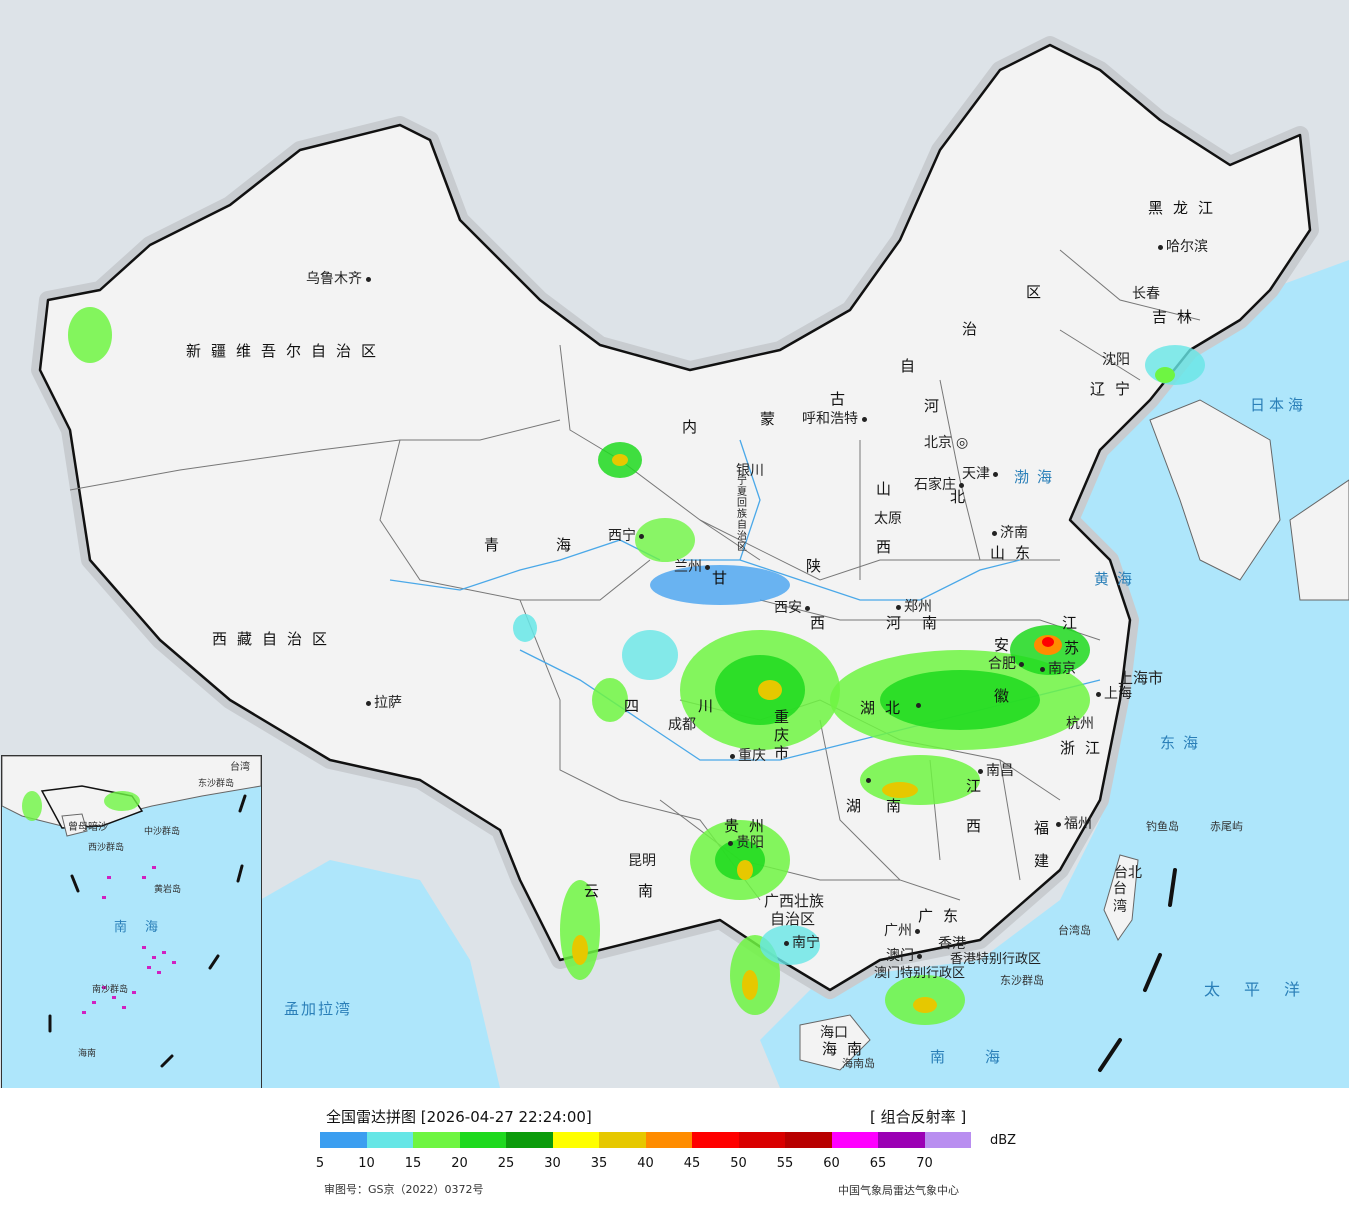 Image resolution: width=1349 pixels, height=1208 pixels. I want to click on sea-pacific: 太平洋, so click(1264, 989).